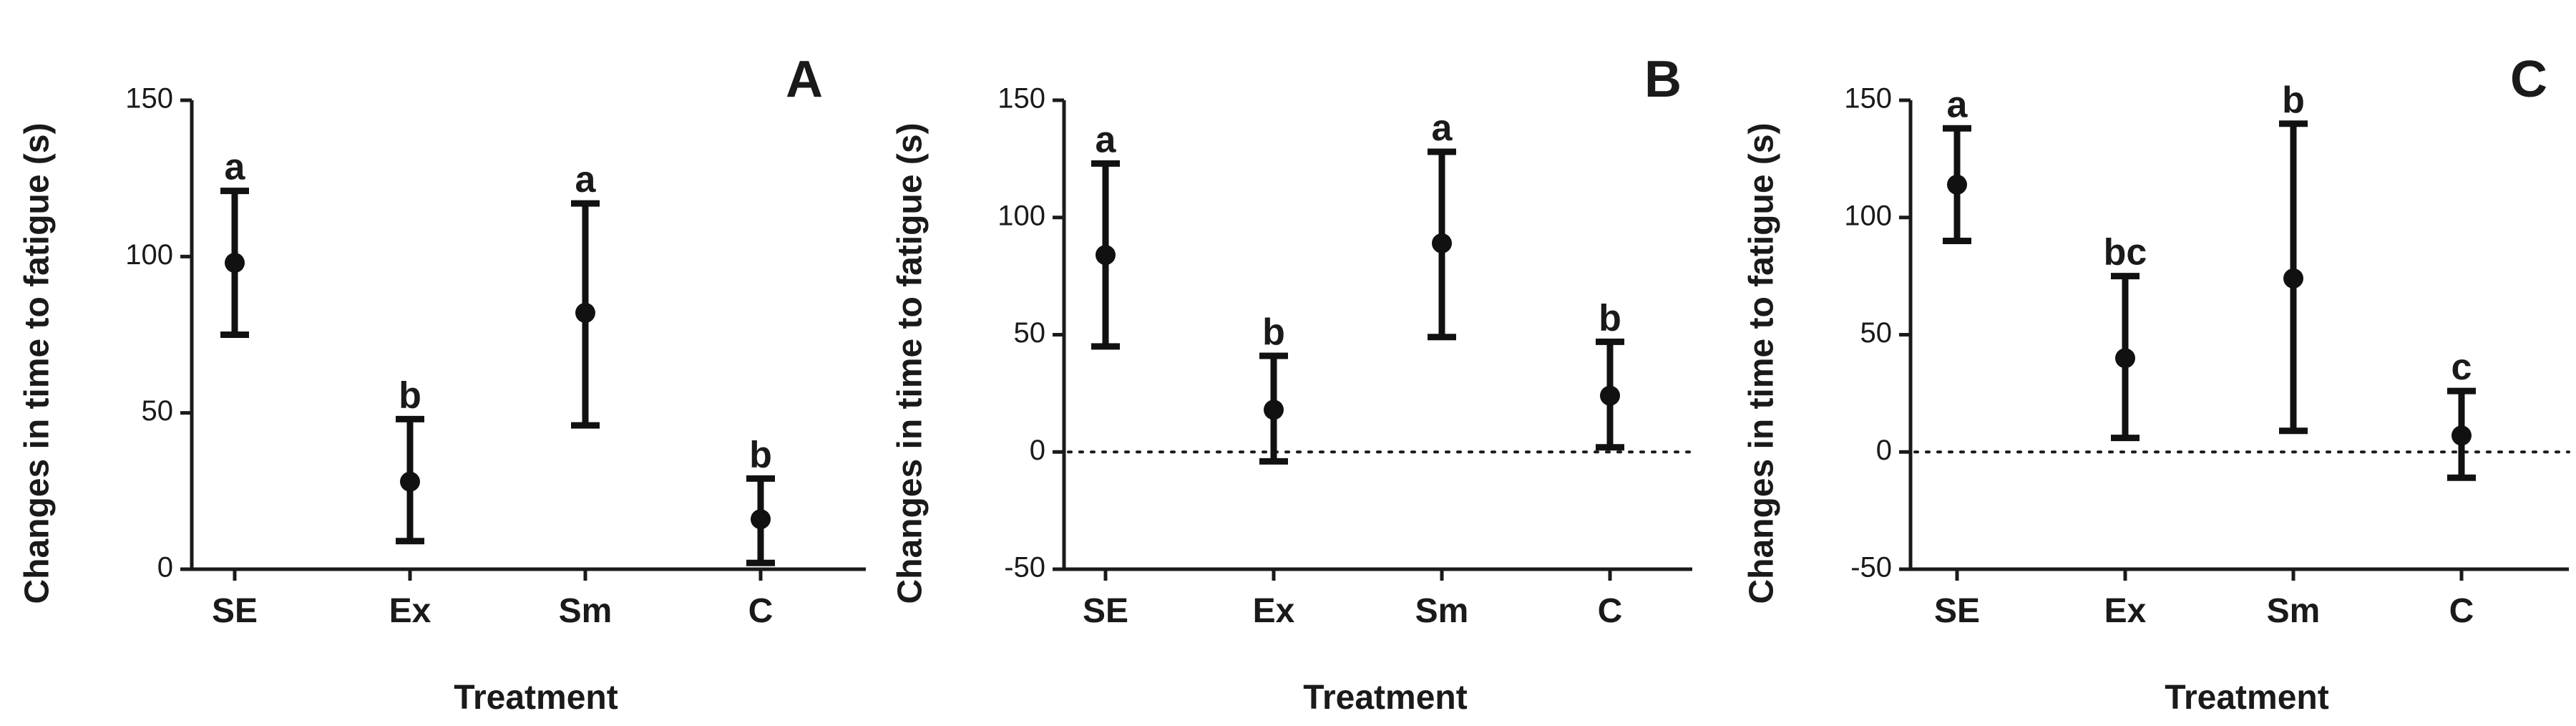  Describe the element at coordinates (2461, 367) in the screenshot. I see `significance-label: c` at that location.